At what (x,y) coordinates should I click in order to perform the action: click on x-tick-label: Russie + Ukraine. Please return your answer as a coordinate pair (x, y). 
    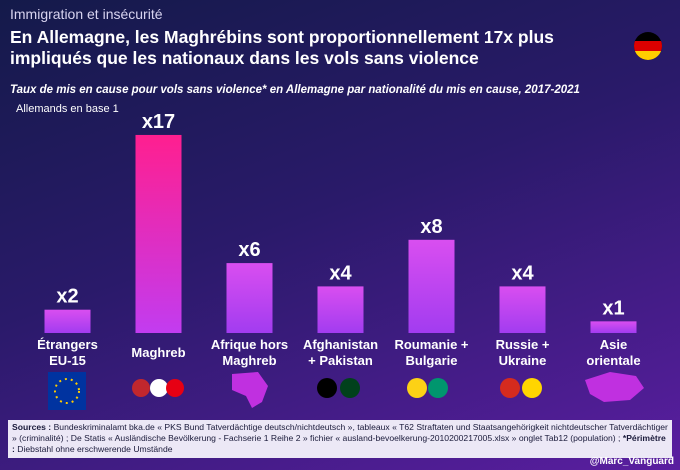
    Looking at the image, I should click on (522, 352).